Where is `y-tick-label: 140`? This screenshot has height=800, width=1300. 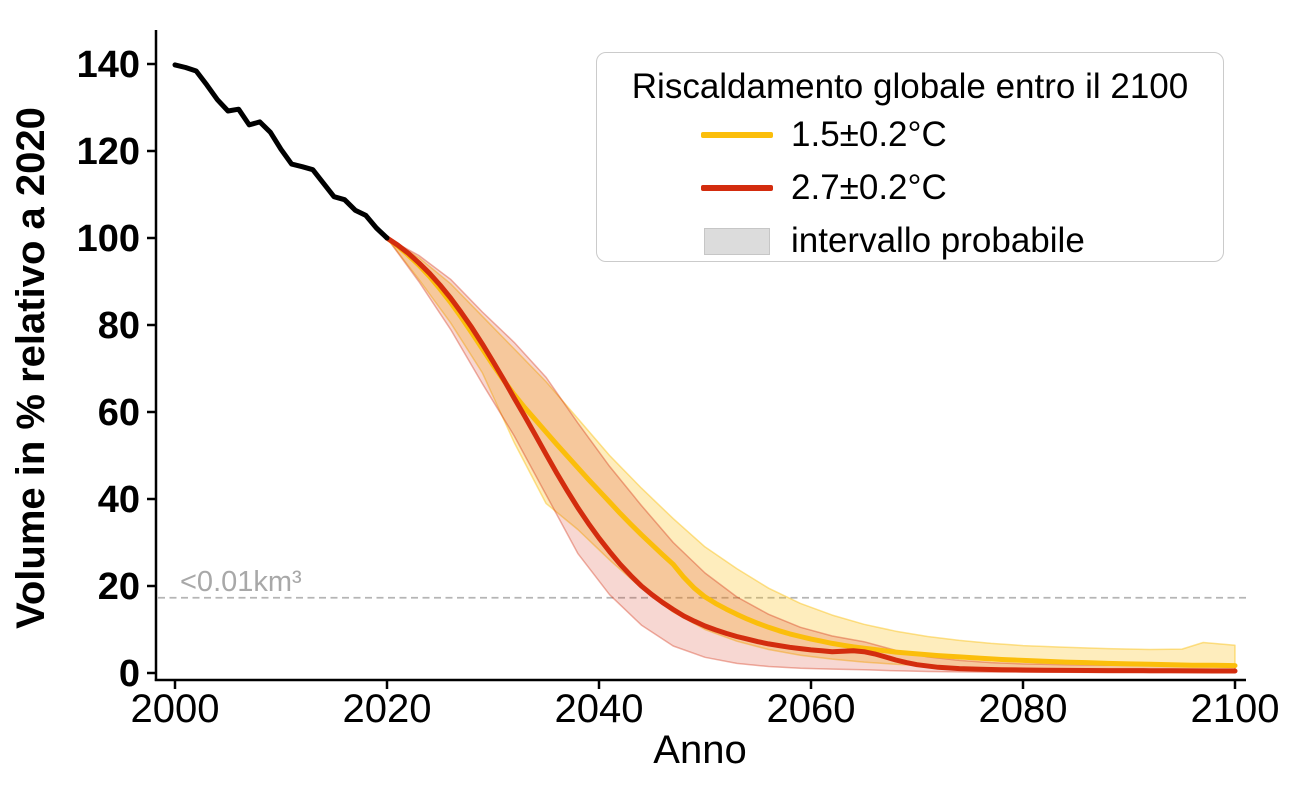 y-tick-label: 140 is located at coordinates (108, 65).